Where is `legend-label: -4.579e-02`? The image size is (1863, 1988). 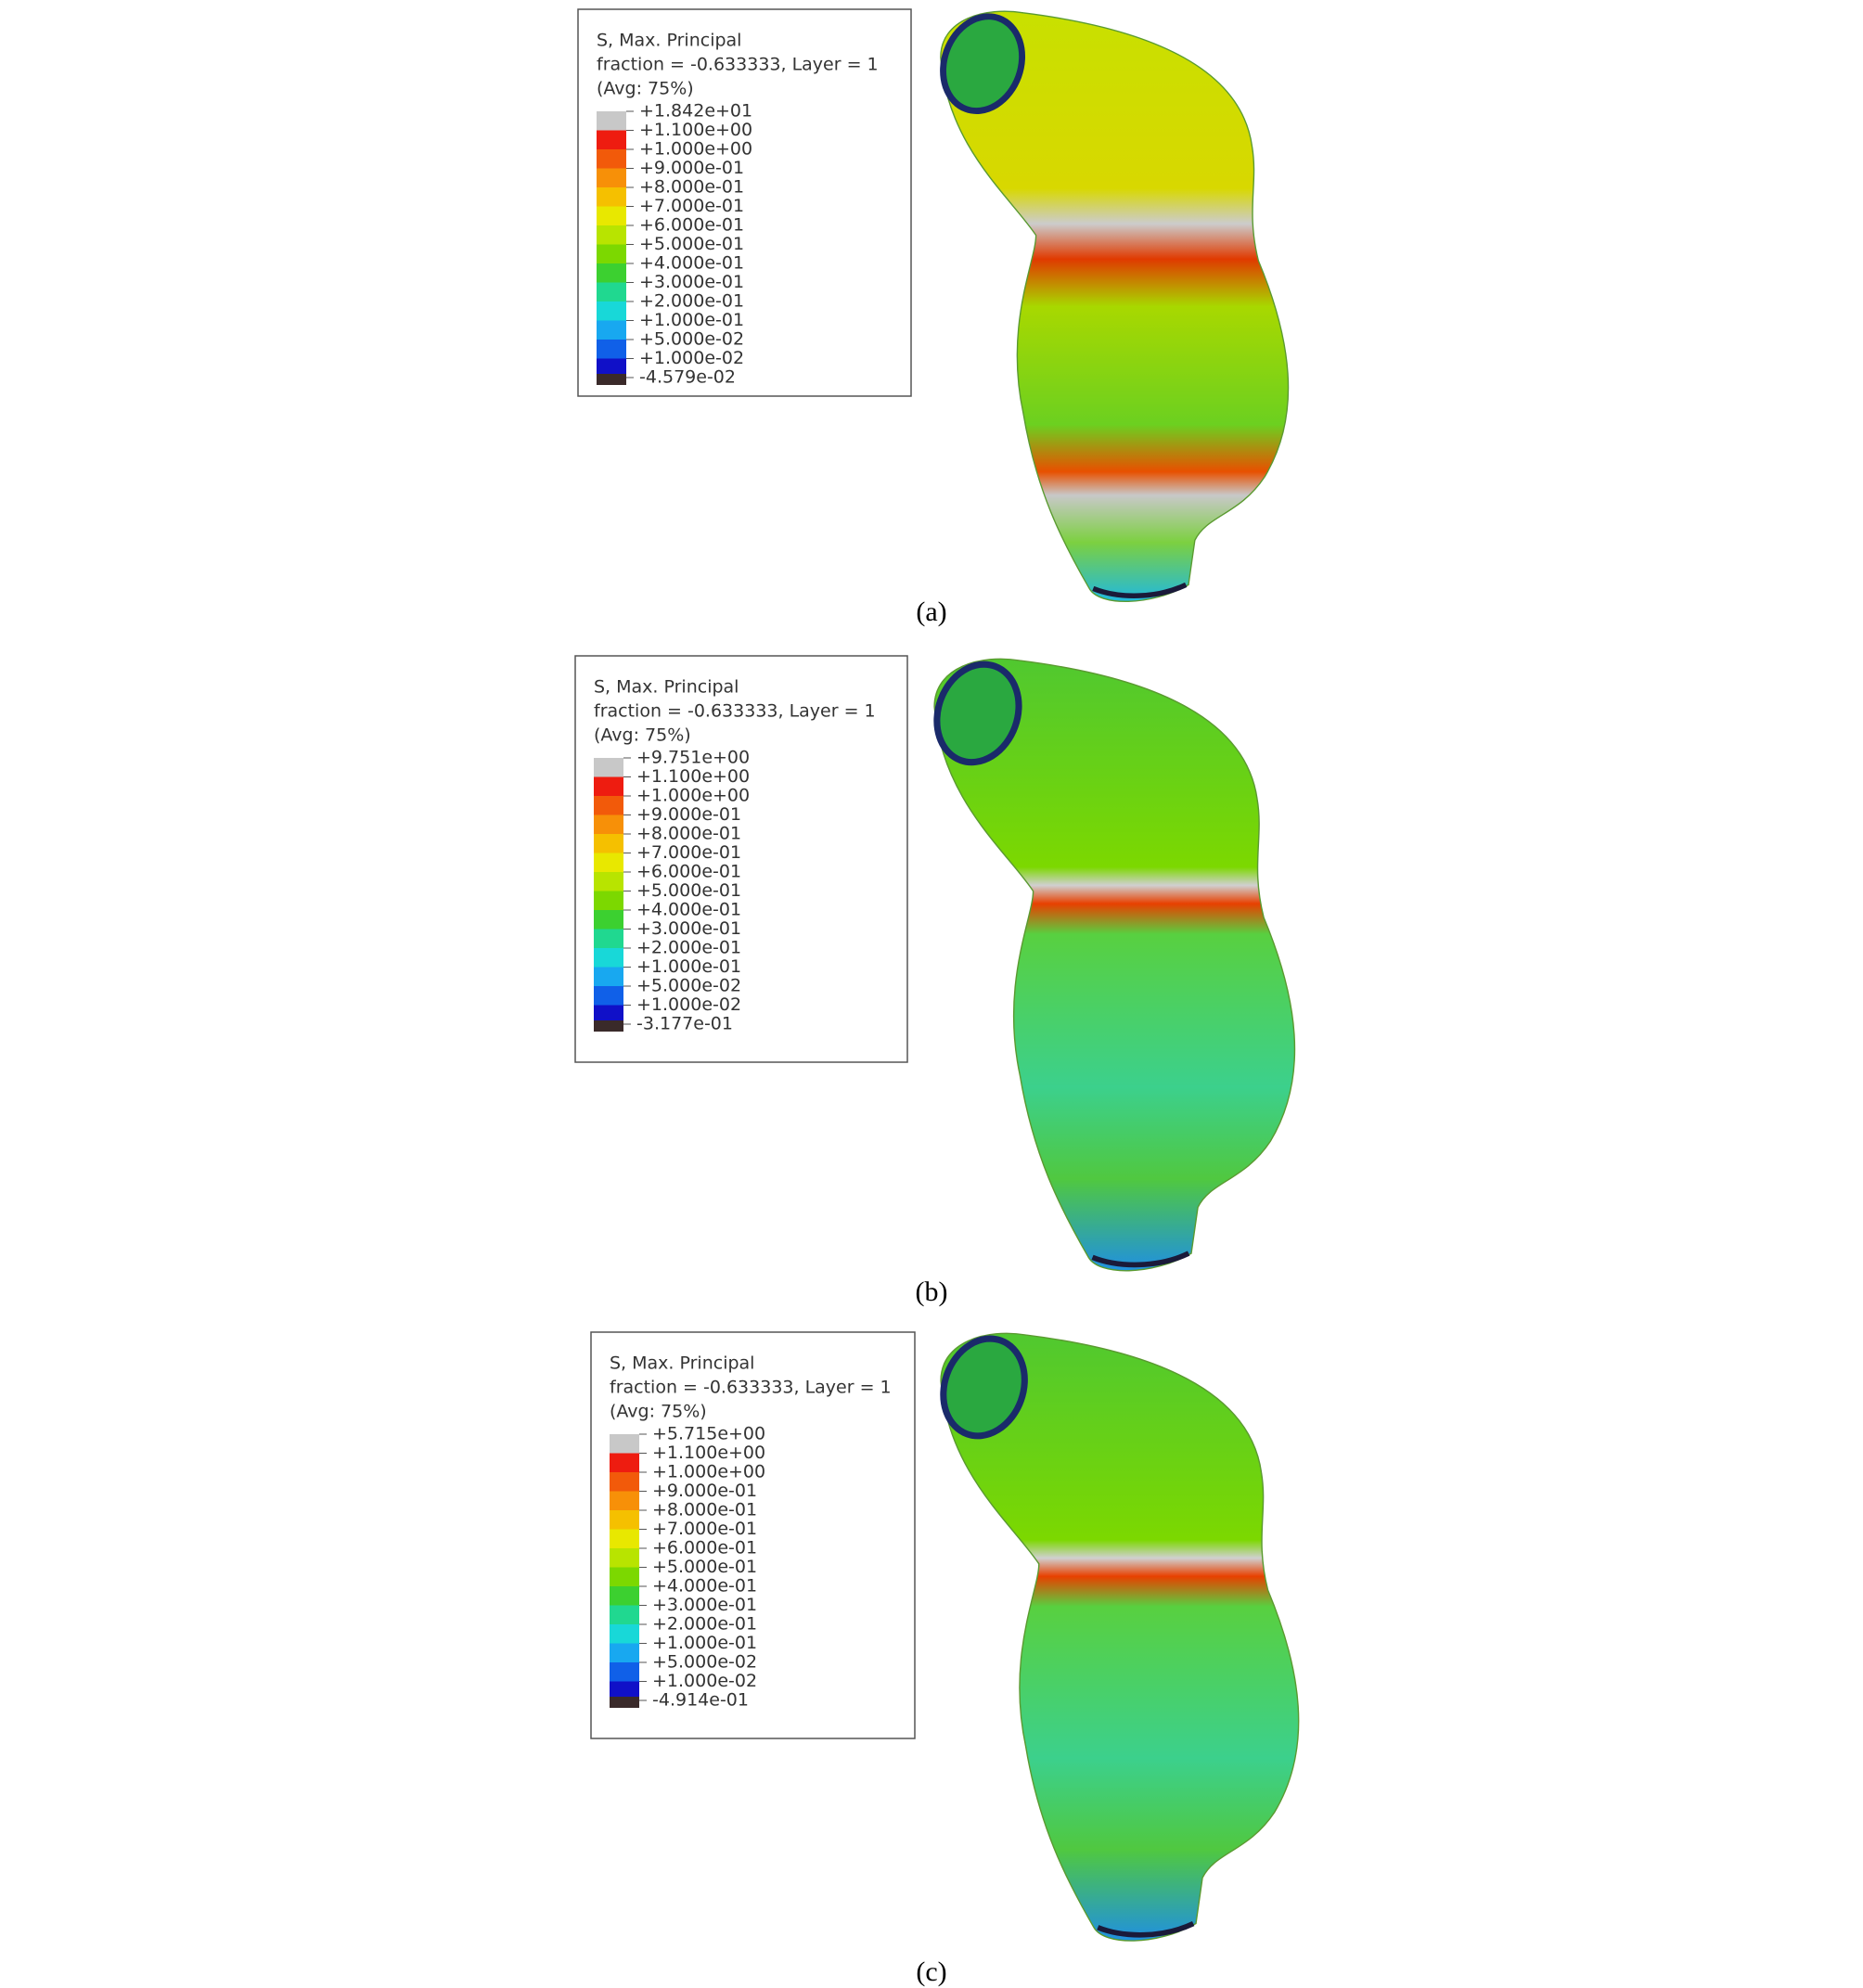
legend-label: -4.579e-02 is located at coordinates (687, 377).